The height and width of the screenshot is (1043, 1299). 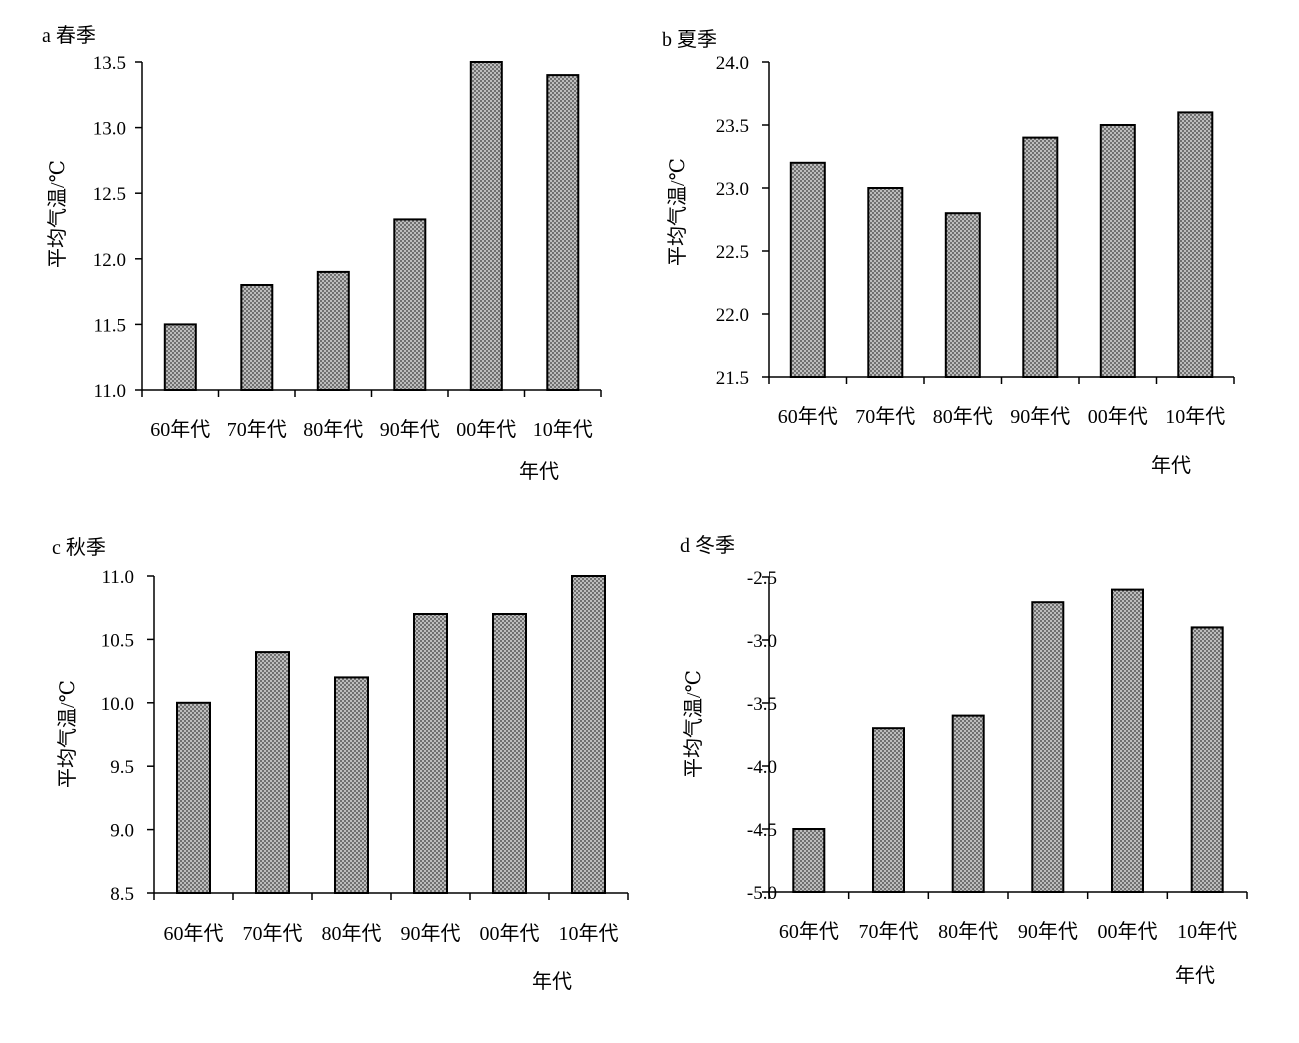 I want to click on y-tick-label: -5.0, so click(x=762, y=893).